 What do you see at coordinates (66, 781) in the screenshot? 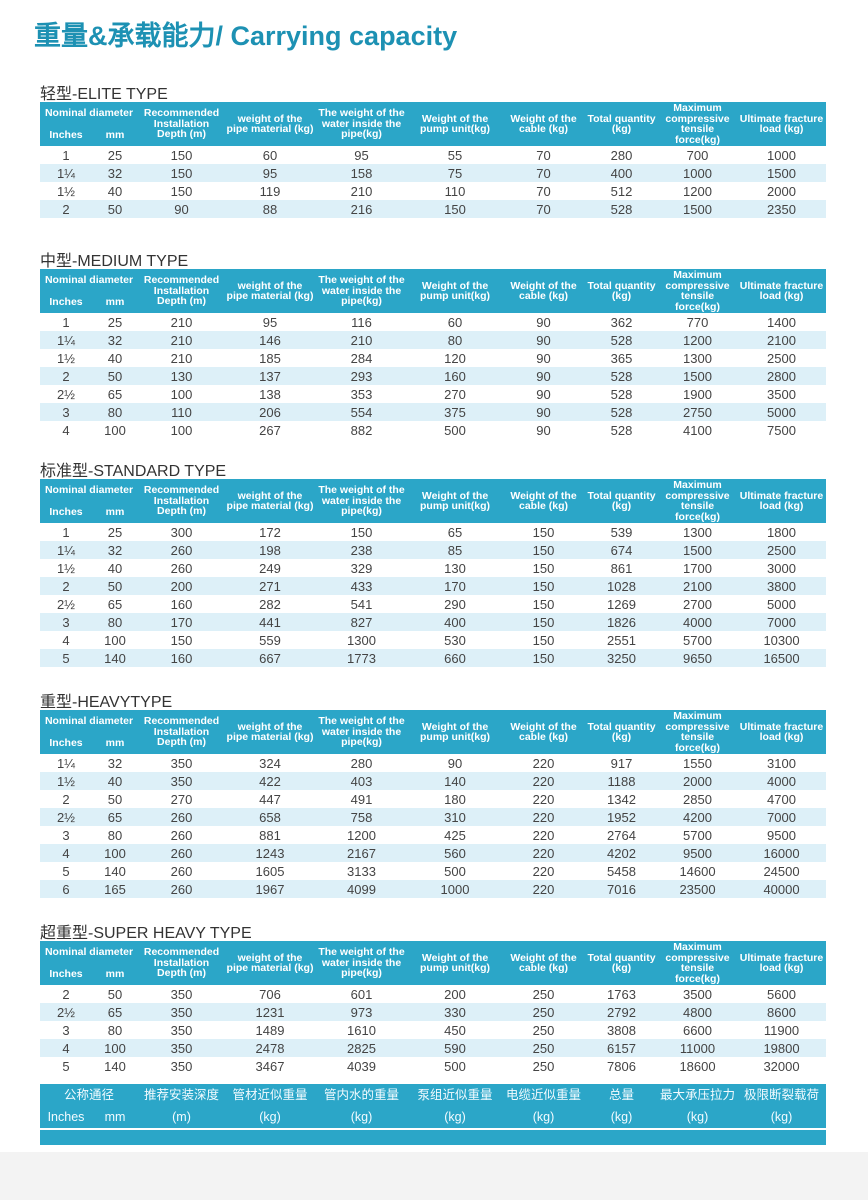
I see `table-cell: 1½` at bounding box center [66, 781].